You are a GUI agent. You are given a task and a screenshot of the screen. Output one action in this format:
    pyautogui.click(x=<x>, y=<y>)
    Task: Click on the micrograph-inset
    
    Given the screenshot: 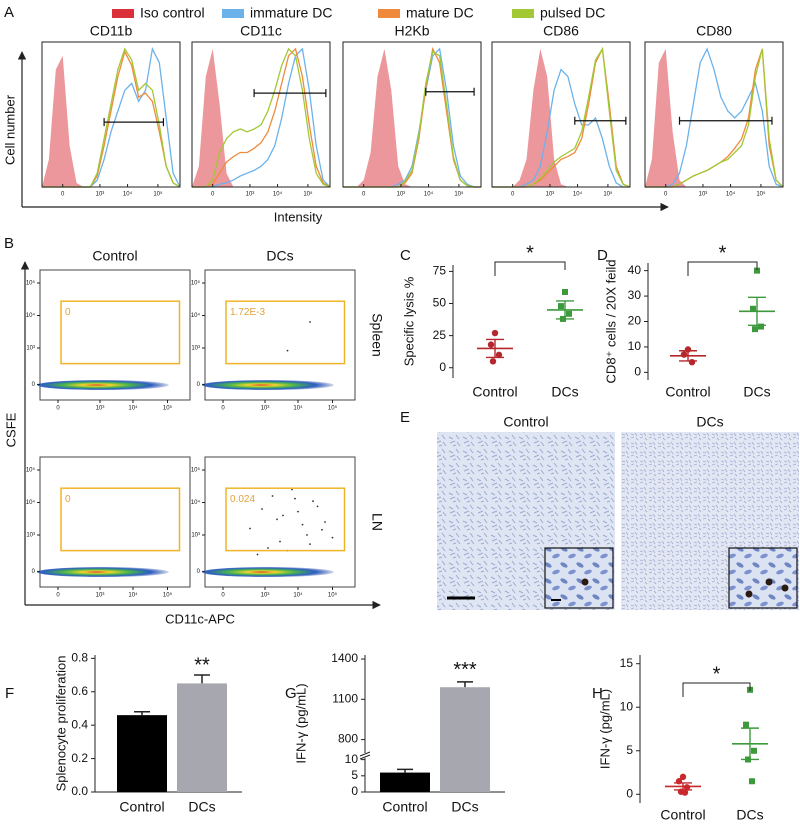 What is the action you would take?
    pyautogui.click(x=763, y=578)
    